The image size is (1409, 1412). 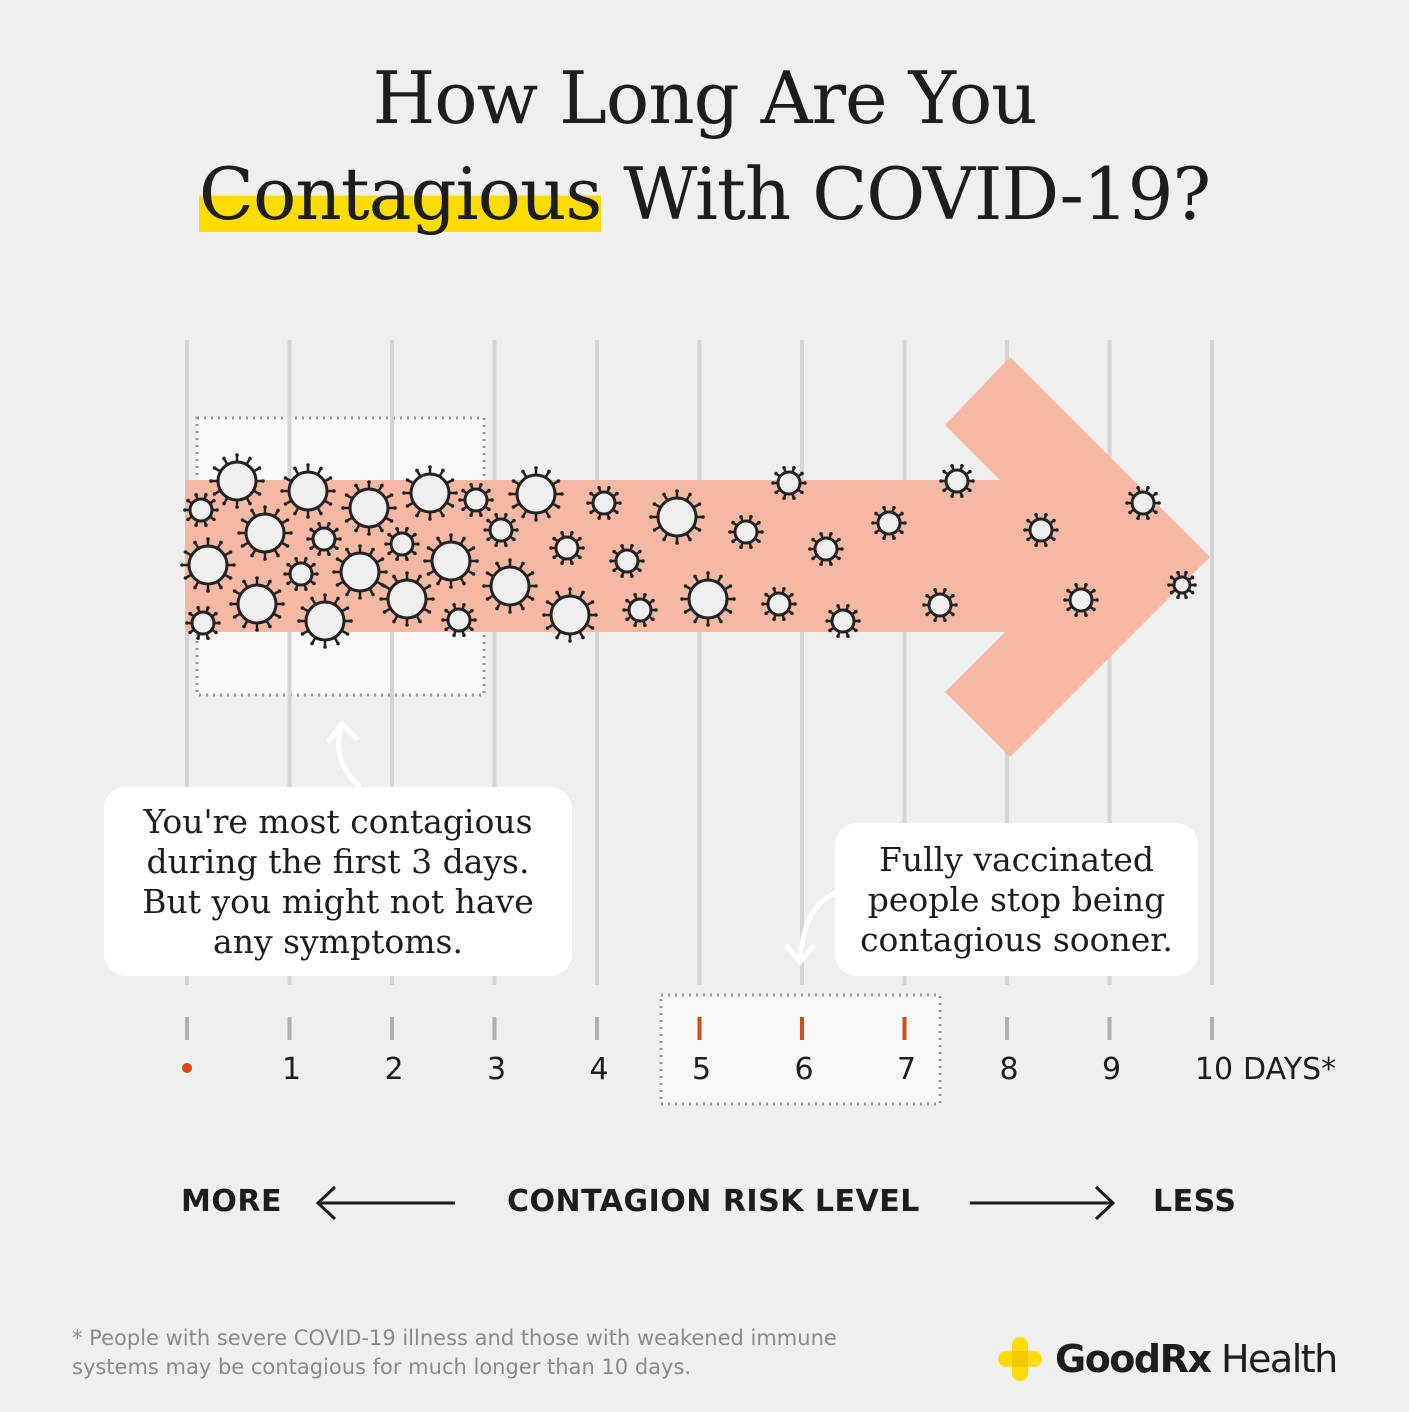 What do you see at coordinates (713, 1201) in the screenshot?
I see `risk-level-label: CONTAGION RISK LEVEL` at bounding box center [713, 1201].